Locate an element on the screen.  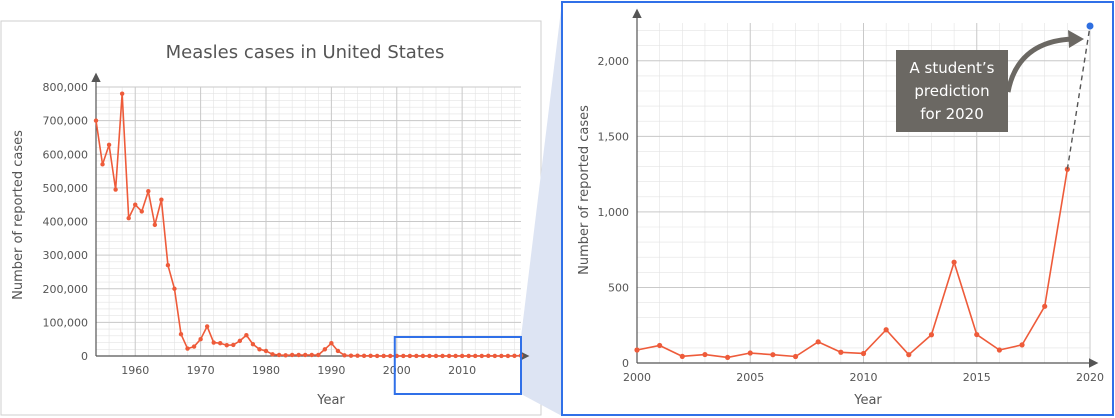
x-tick-label: 2020 is located at coordinates (1090, 377).